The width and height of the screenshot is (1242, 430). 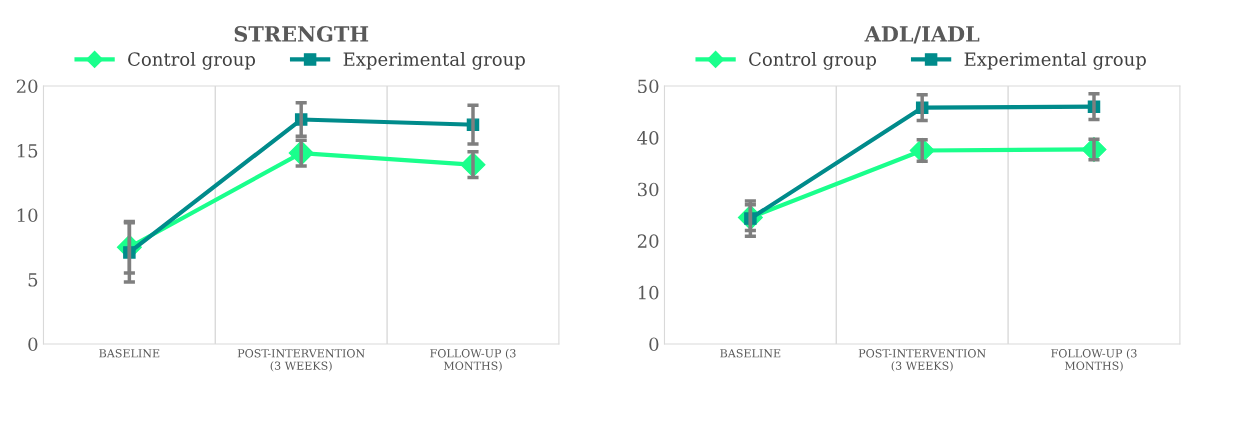 What do you see at coordinates (922, 35) in the screenshot?
I see `chart-title: ADL/IADL` at bounding box center [922, 35].